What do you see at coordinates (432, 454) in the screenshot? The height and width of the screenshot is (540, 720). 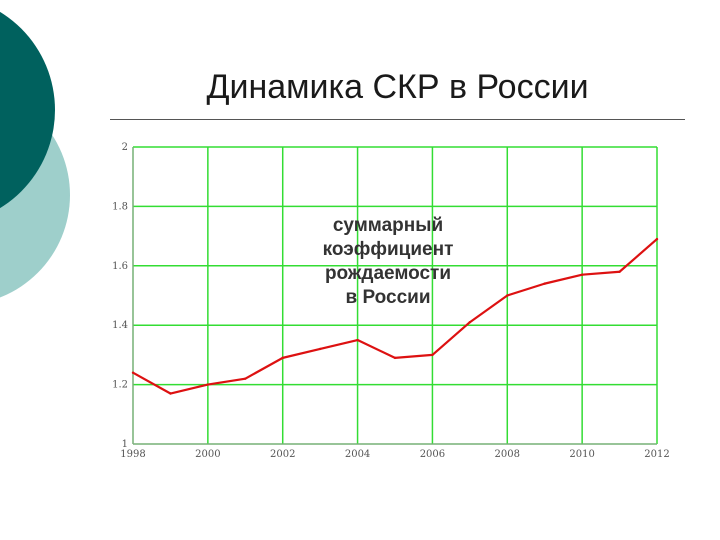 I see `x-tick-label: 2006` at bounding box center [432, 454].